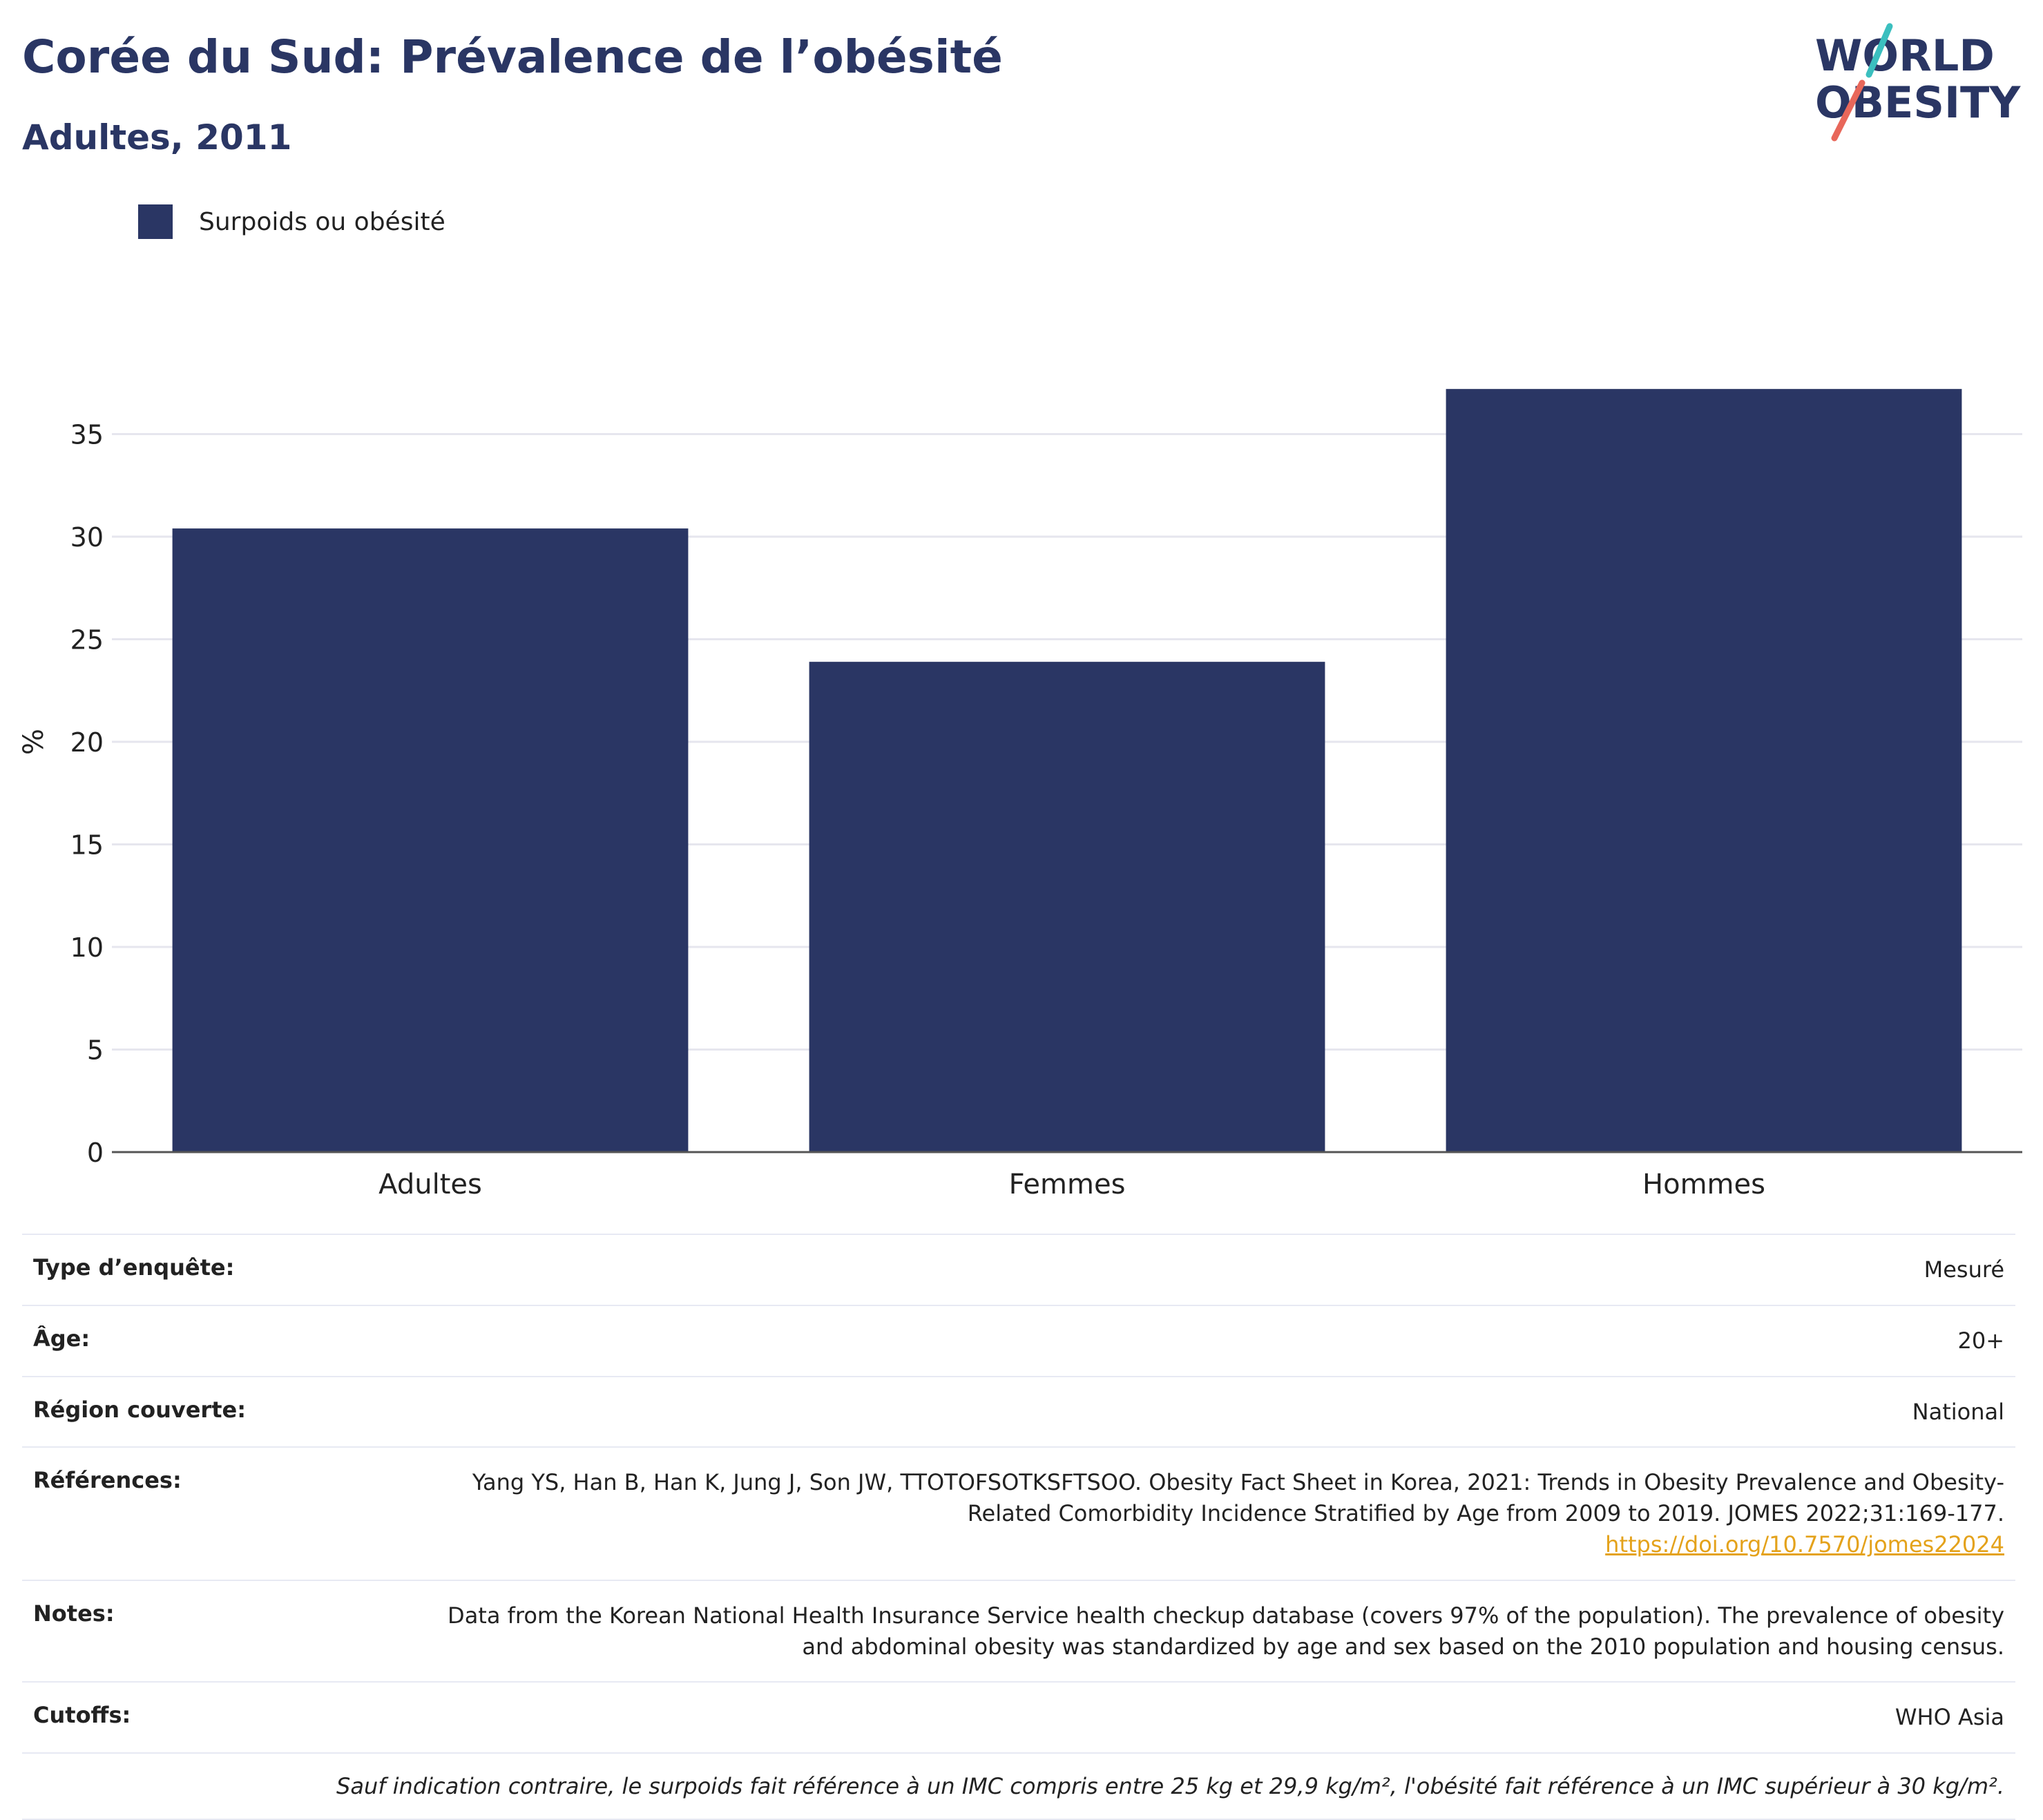 This screenshot has height=1820, width=2043. What do you see at coordinates (34, 742) in the screenshot?
I see `y-axis-label: %` at bounding box center [34, 742].